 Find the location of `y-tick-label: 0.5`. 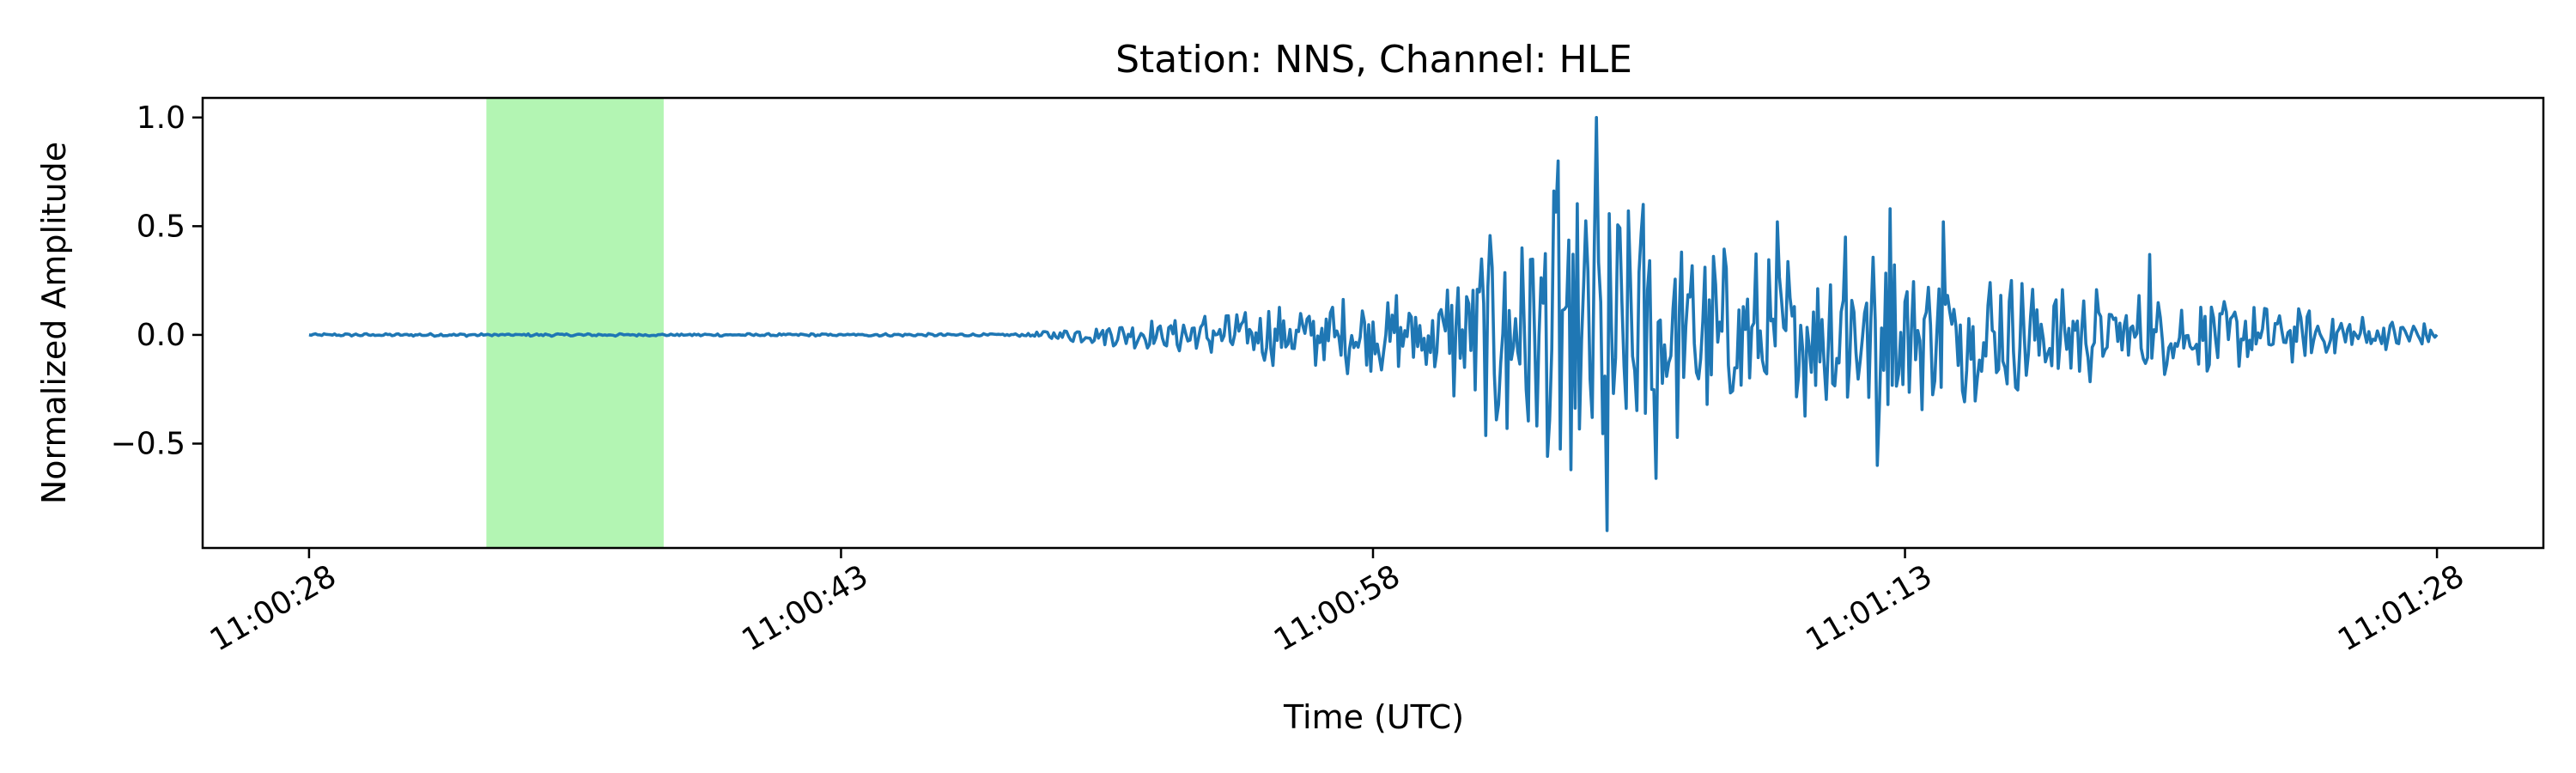

y-tick-label: 0.5 is located at coordinates (161, 227).